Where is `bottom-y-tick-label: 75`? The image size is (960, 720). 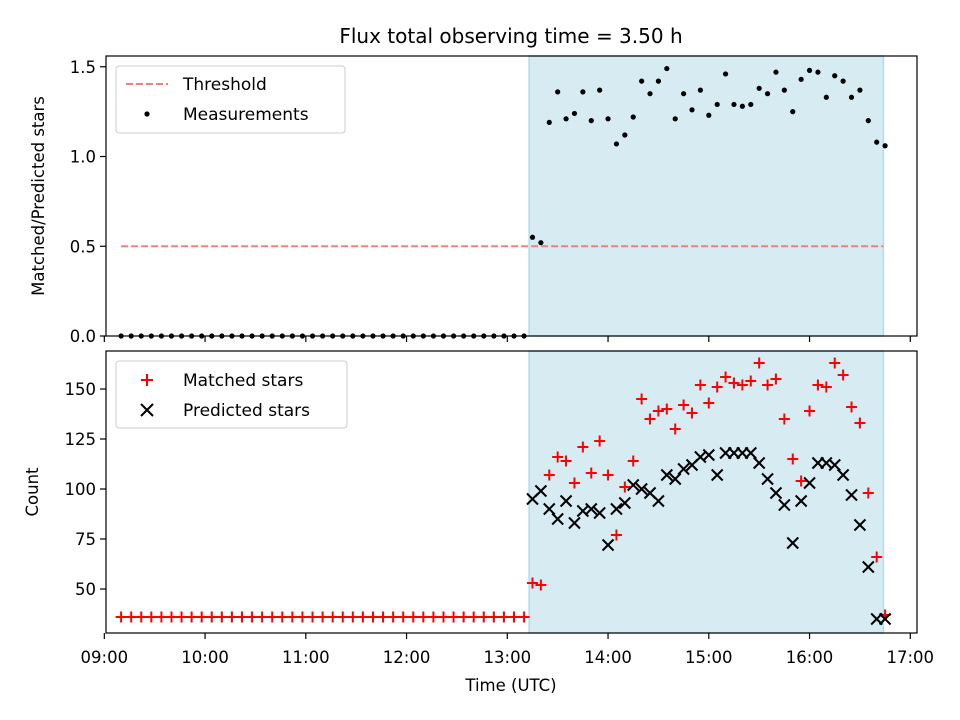 bottom-y-tick-label: 75 is located at coordinates (85, 539).